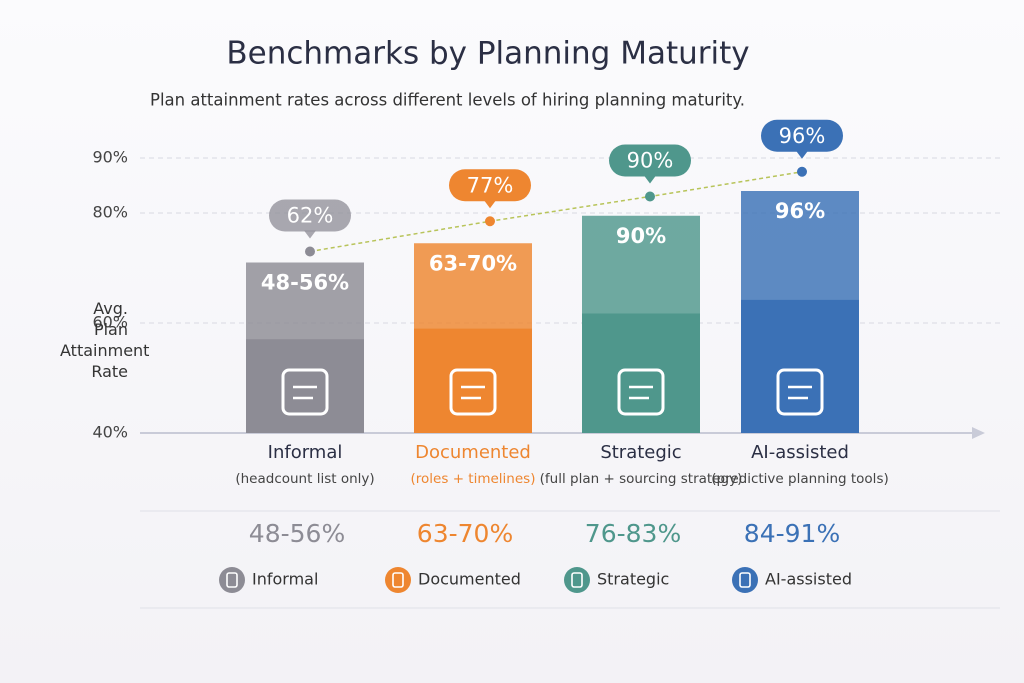  What do you see at coordinates (792, 533) in the screenshot?
I see `range-label: 84-91%` at bounding box center [792, 533].